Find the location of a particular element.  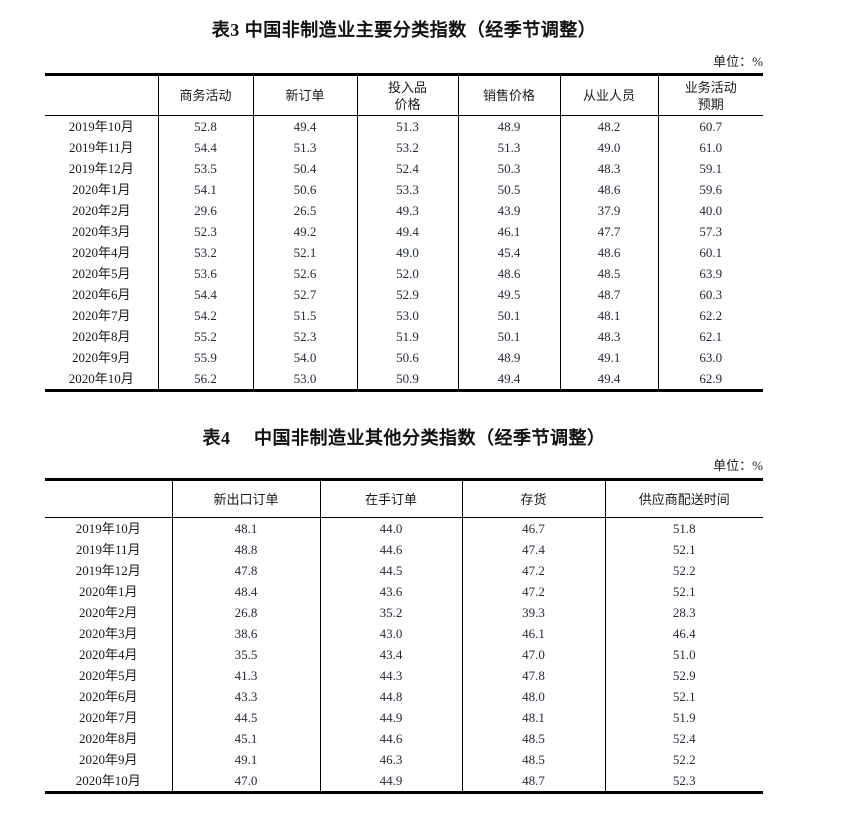

value-cell: 43.0 is located at coordinates (390, 633).